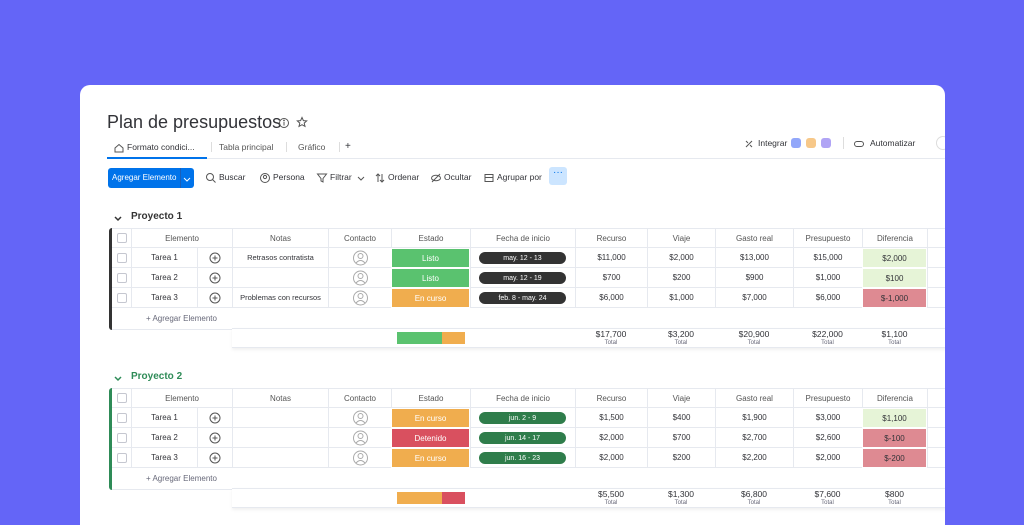 The image size is (1024, 525). Describe the element at coordinates (754, 418) in the screenshot. I see `amount-cell: $1,900` at that location.